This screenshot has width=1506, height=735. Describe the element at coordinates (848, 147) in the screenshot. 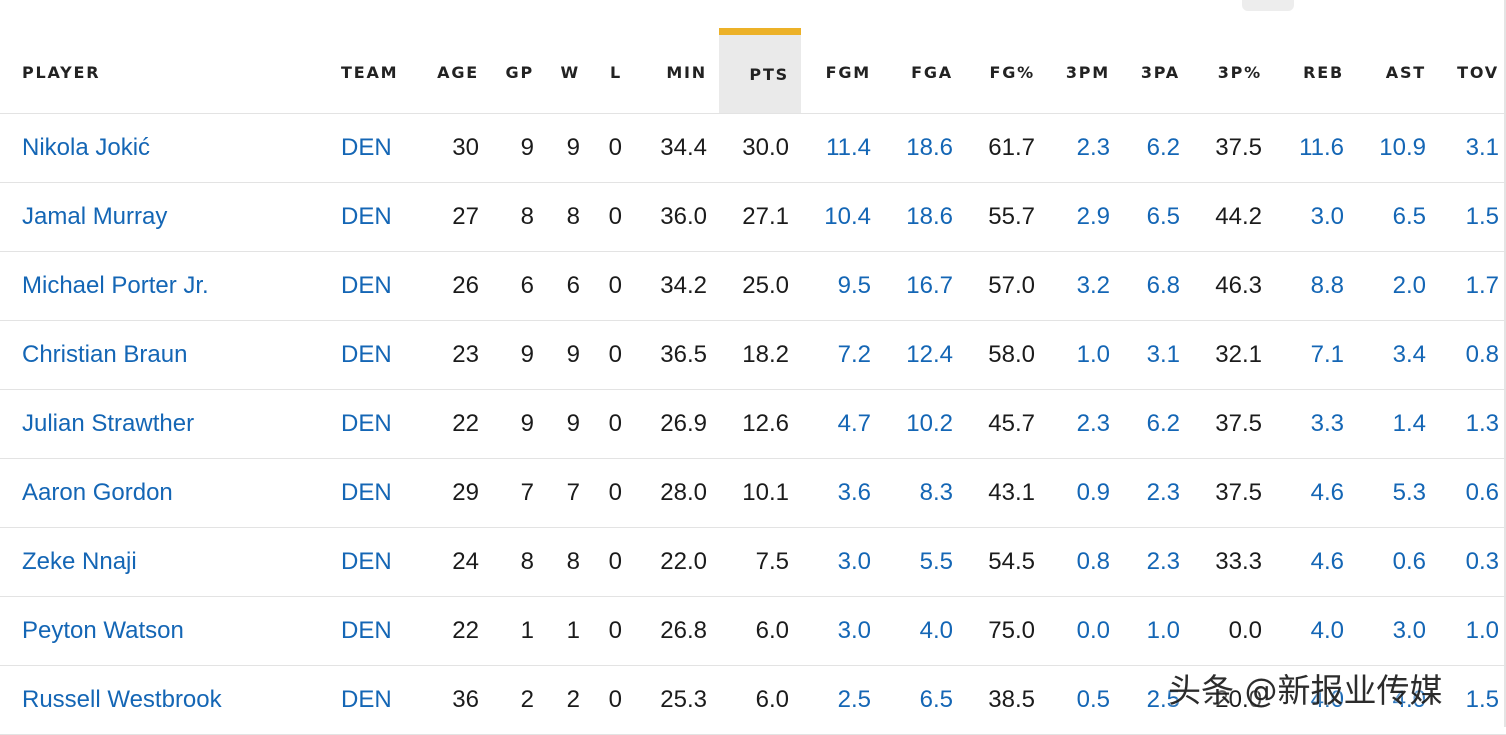

I see `stat-link: 11.4` at that location.